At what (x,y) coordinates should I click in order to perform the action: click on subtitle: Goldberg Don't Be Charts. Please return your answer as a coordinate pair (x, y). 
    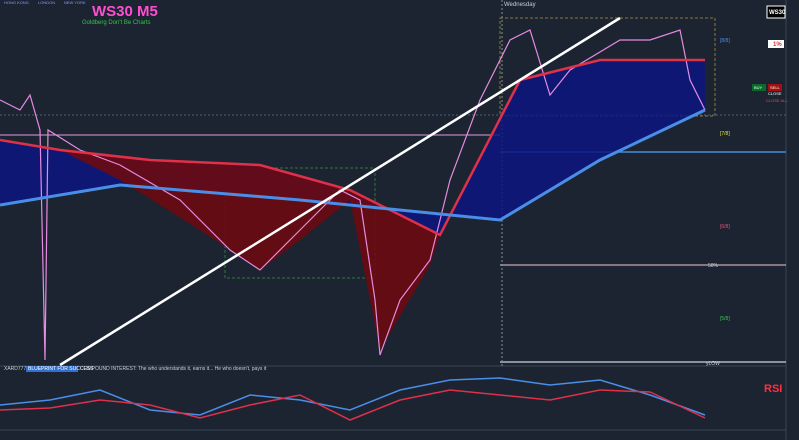
    Looking at the image, I should click on (116, 23).